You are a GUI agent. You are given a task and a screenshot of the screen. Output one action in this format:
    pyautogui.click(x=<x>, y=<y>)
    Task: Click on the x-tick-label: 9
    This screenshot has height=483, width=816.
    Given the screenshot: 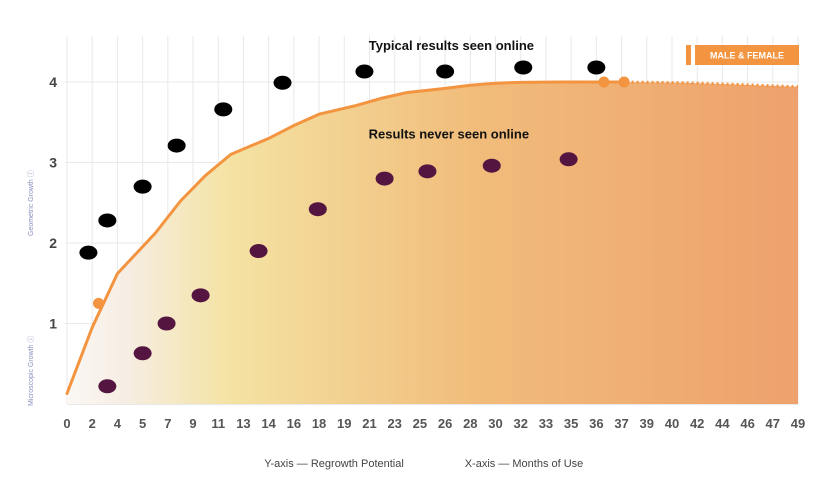 What is the action you would take?
    pyautogui.click(x=192, y=423)
    